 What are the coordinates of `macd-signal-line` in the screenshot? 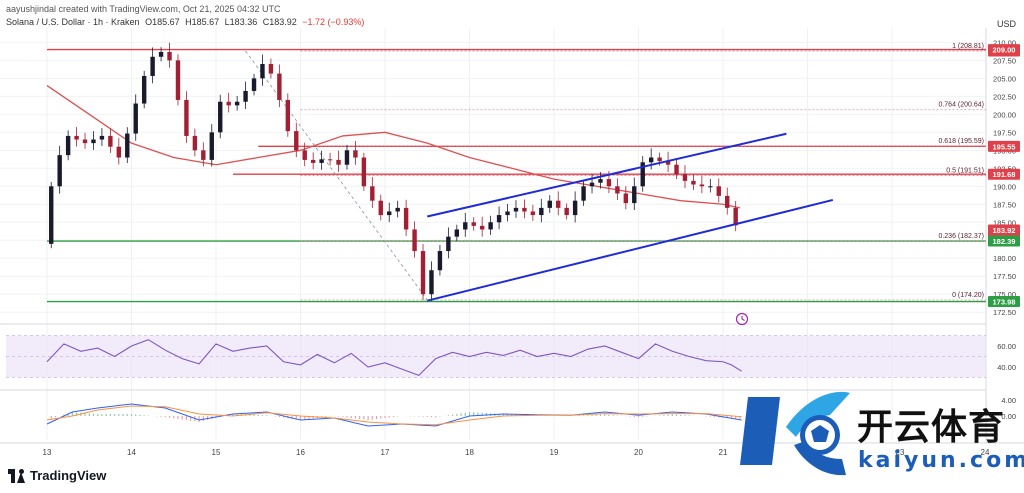 It's located at (394, 415).